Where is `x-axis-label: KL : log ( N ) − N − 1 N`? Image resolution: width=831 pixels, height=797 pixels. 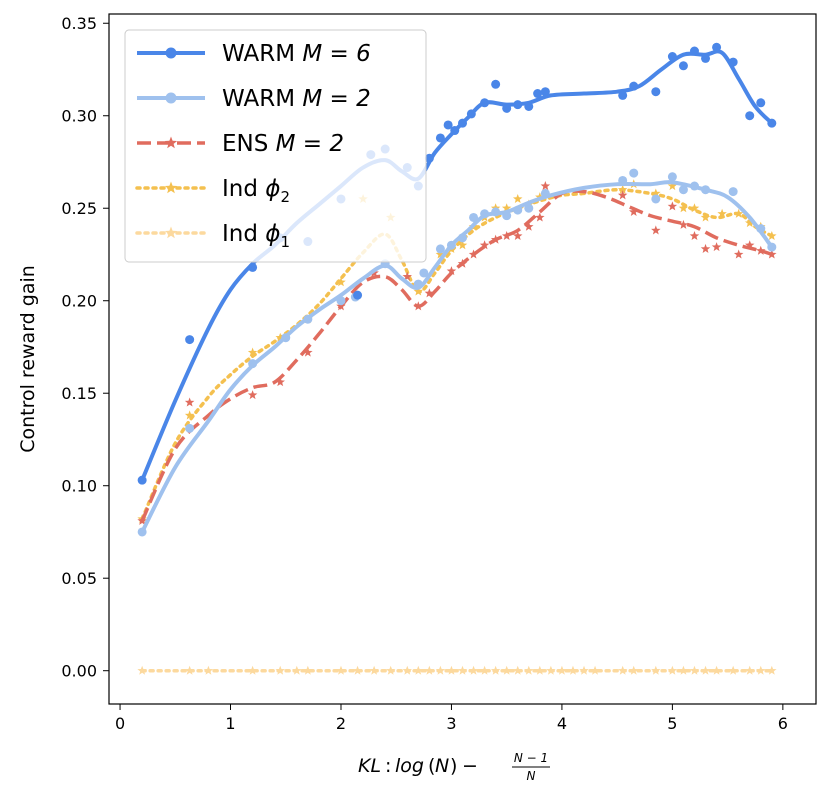 x-axis-label: KL : log ( N ) − N − 1 N is located at coordinates (454, 767).